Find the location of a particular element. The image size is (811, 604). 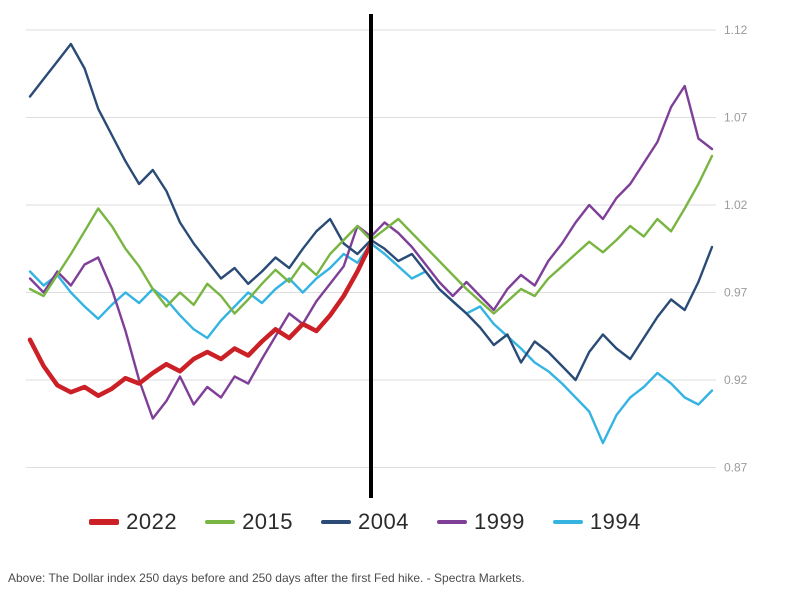

legend-item-2004: 2004 is located at coordinates (365, 522).